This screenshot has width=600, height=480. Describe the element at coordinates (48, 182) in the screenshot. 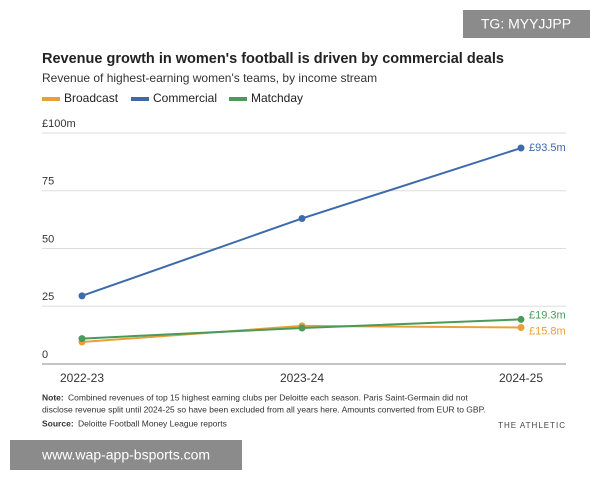

I see `y-tick-label: 75` at that location.